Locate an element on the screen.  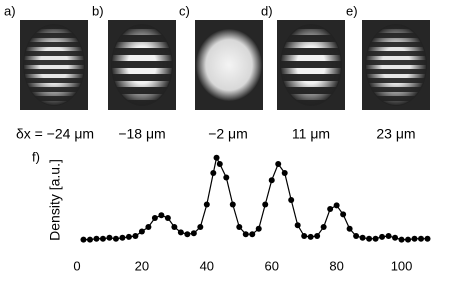
bright-spot is located at coordinates (229, 65).